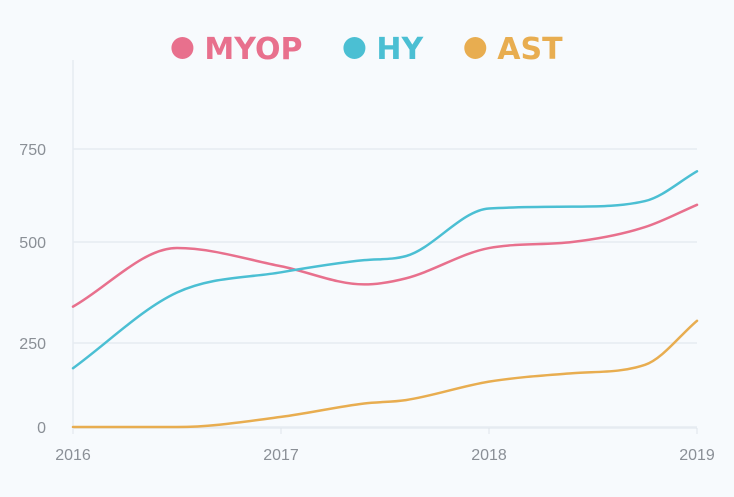 The image size is (734, 497). What do you see at coordinates (475, 48) in the screenshot?
I see `legend-marker-ast` at bounding box center [475, 48].